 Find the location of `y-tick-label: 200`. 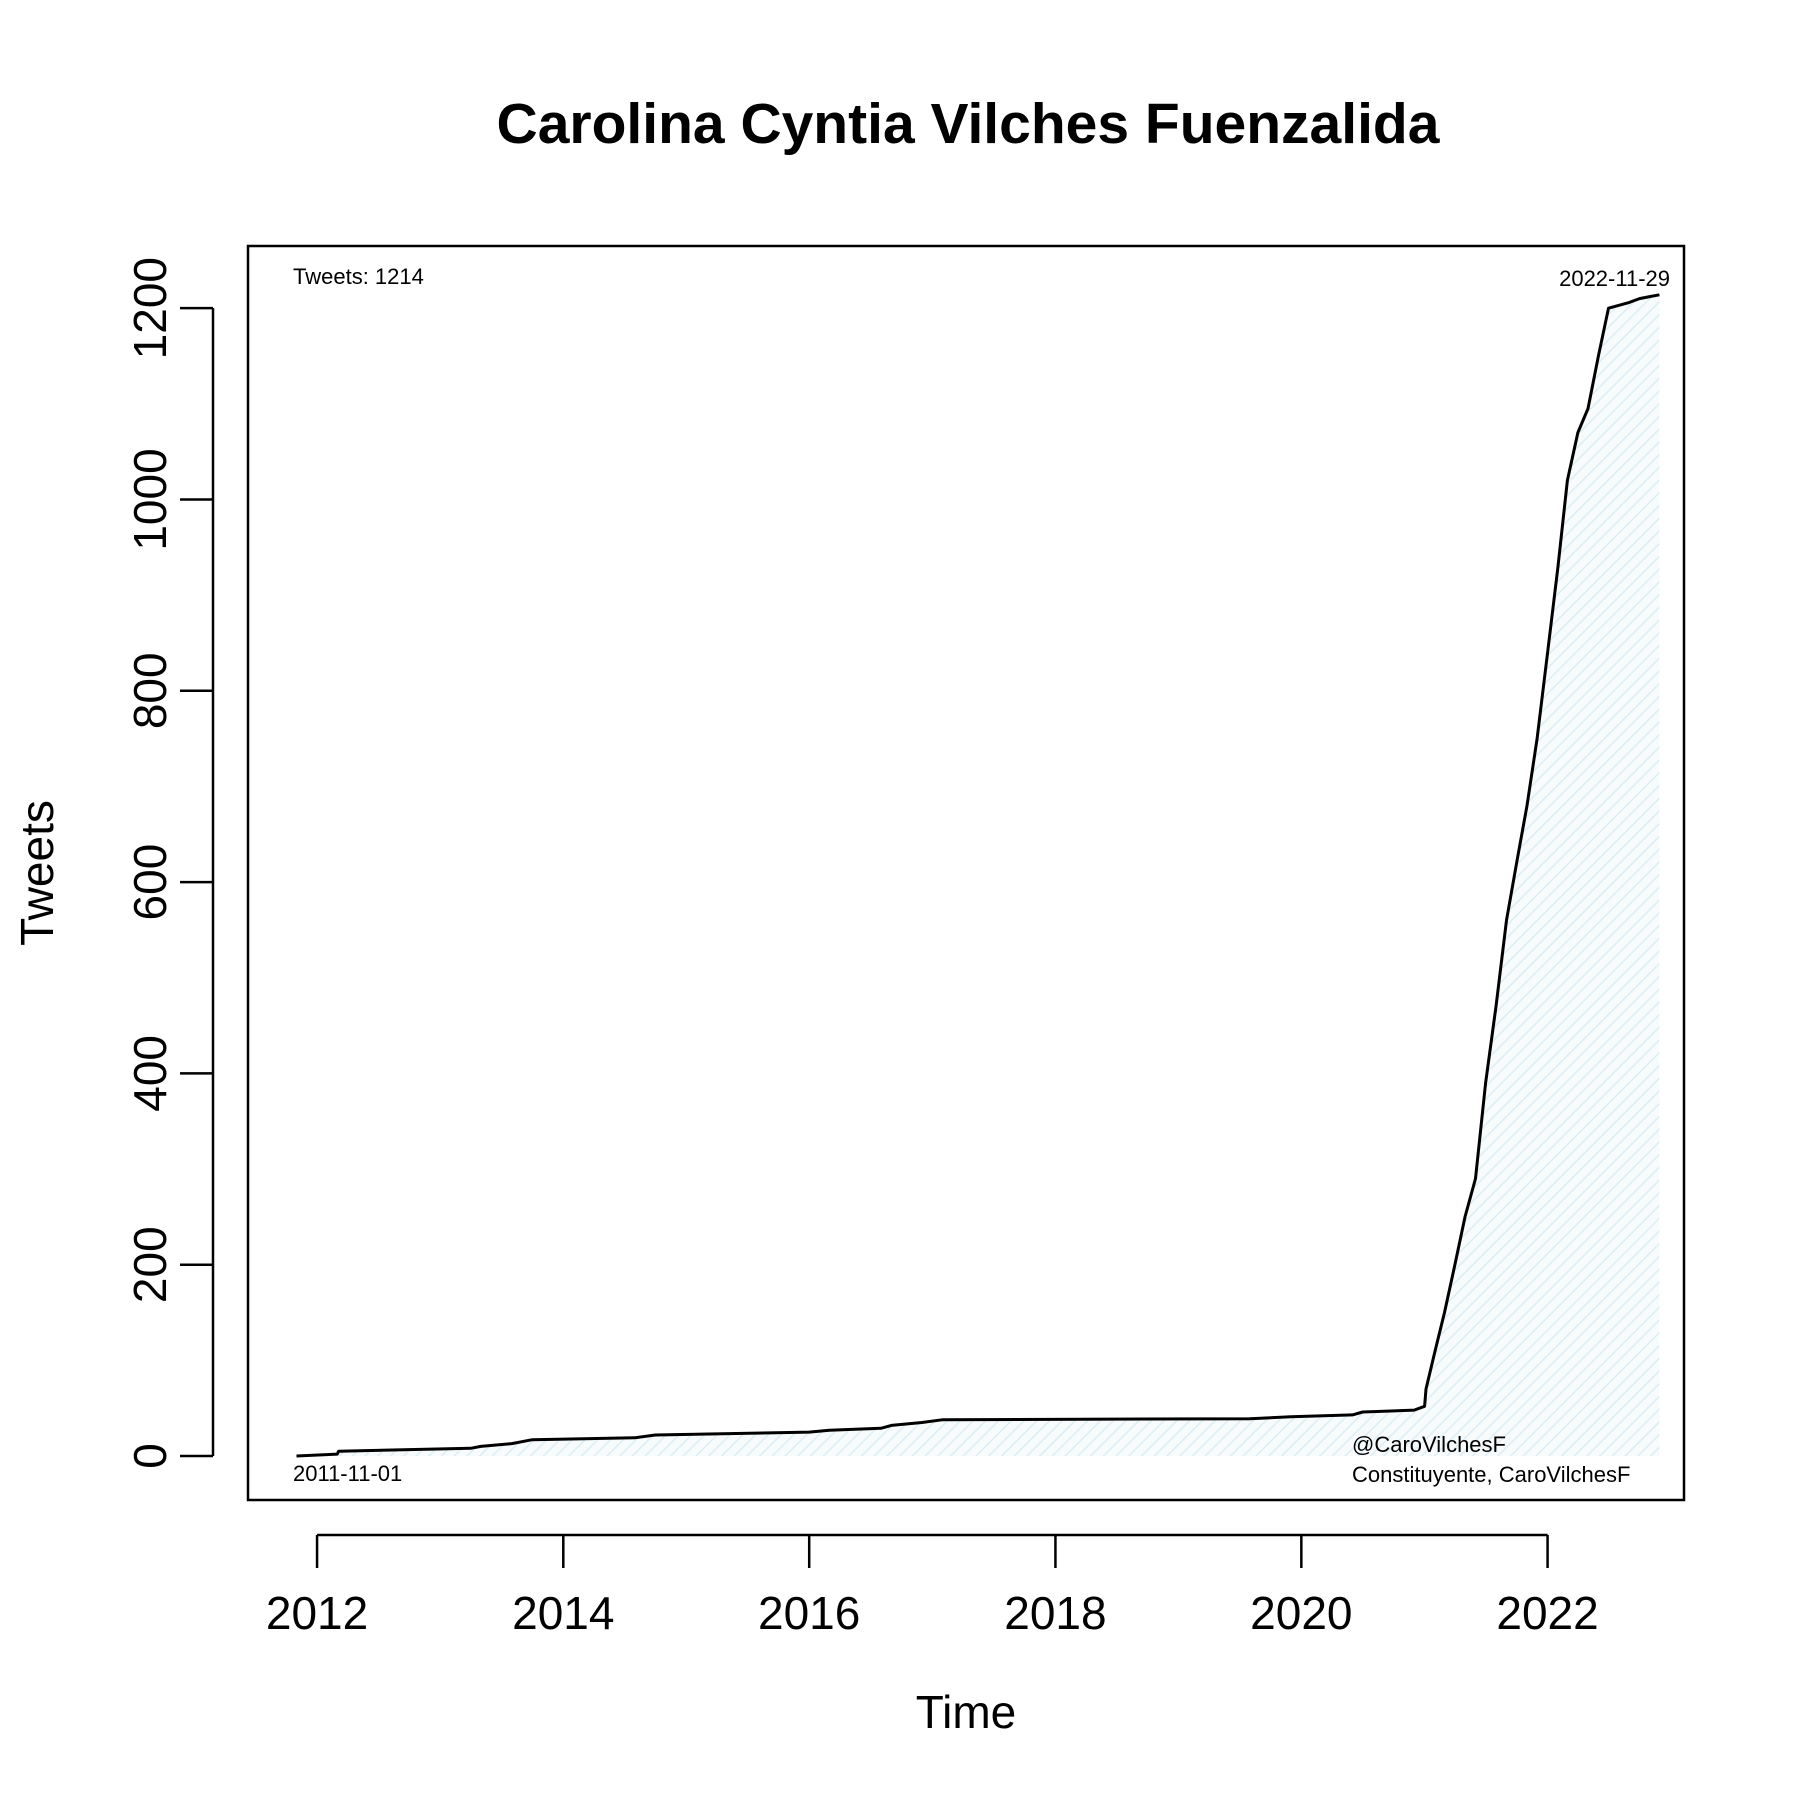

y-tick-label: 200 is located at coordinates (150, 1264).